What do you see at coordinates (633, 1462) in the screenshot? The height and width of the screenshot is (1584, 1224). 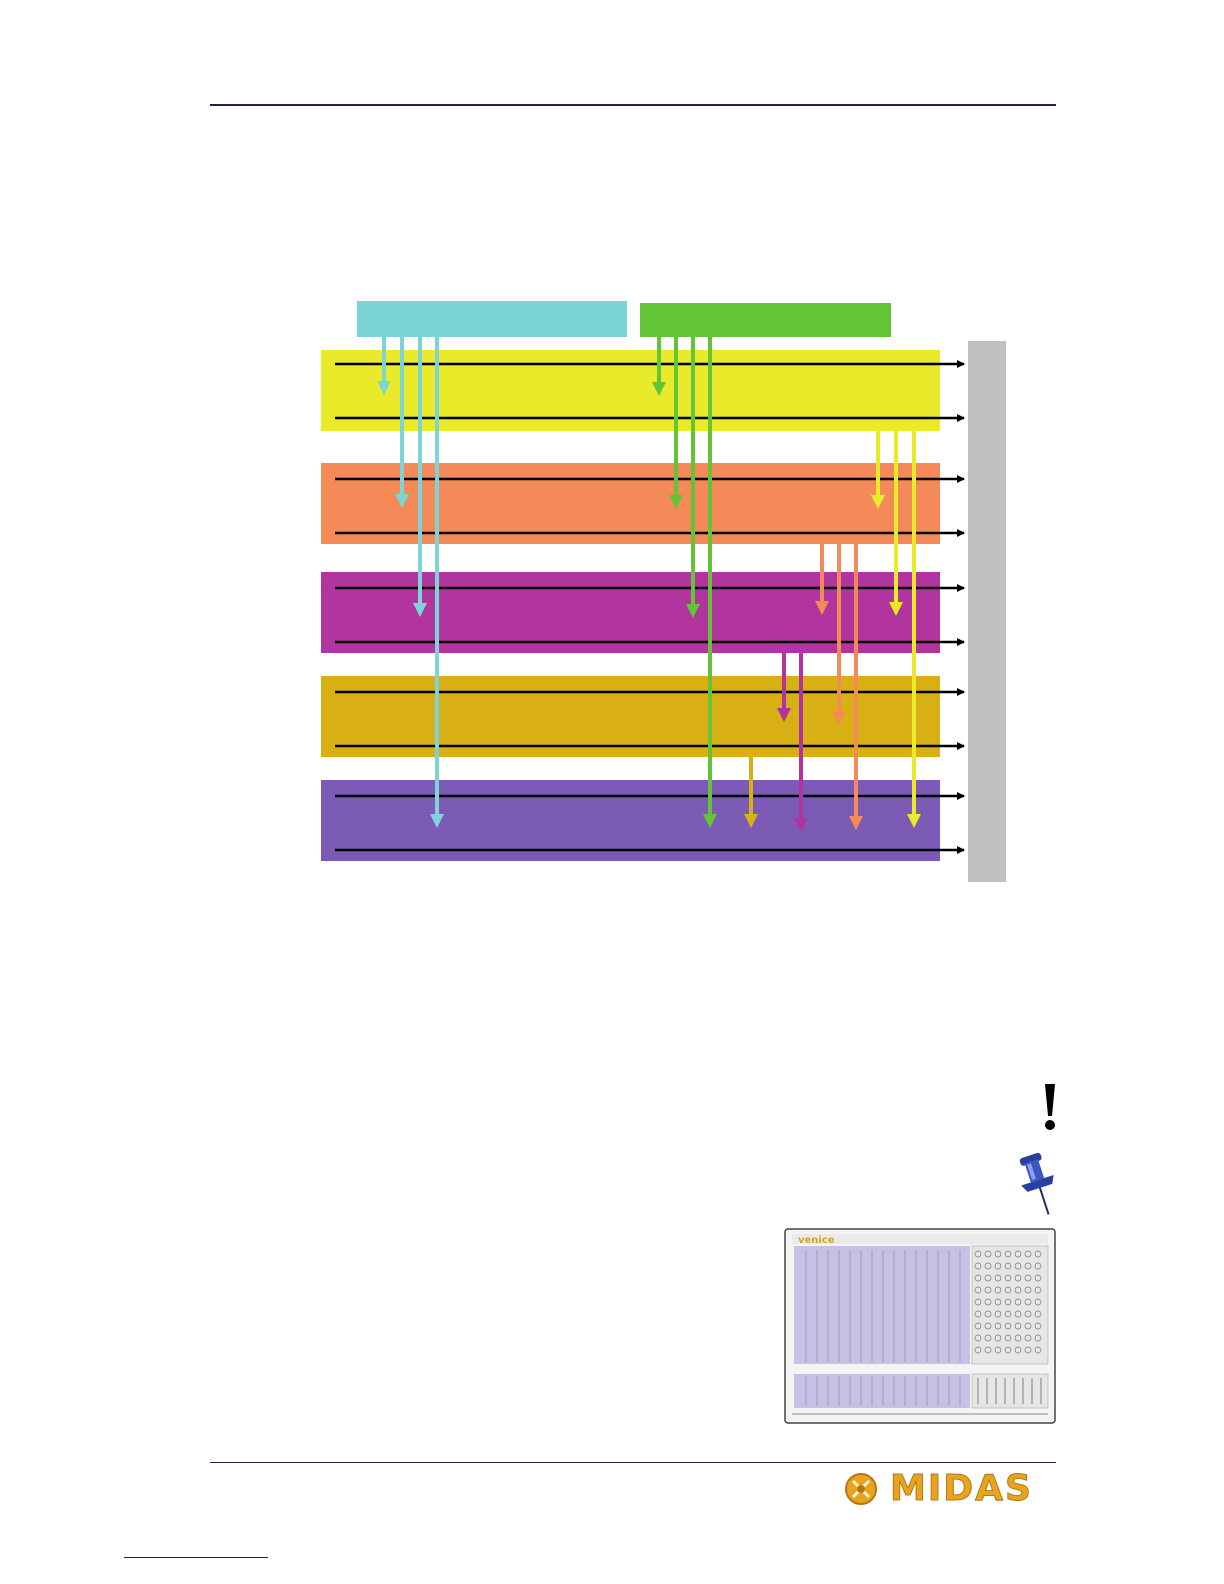 I see `footer-rule` at bounding box center [633, 1462].